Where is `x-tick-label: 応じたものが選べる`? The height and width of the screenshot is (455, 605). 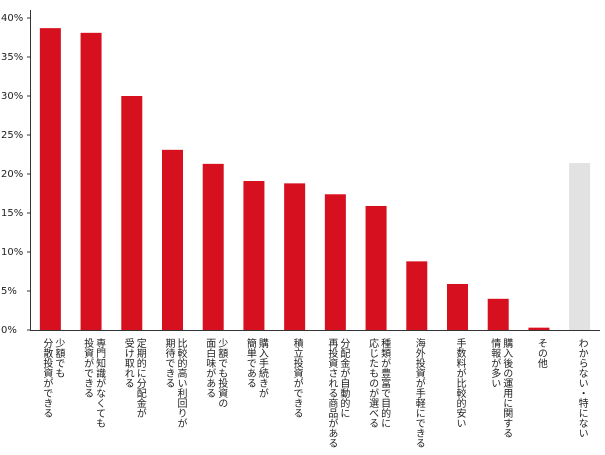
x-tick-label: 応じたものが選べる is located at coordinates (373, 382).